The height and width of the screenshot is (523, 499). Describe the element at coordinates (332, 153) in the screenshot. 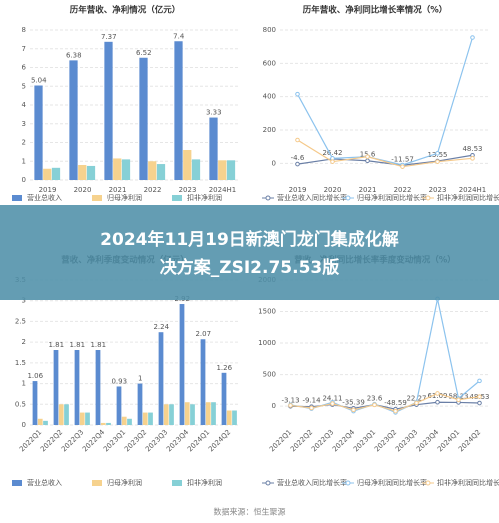

I see `value-label: 26.42` at that location.